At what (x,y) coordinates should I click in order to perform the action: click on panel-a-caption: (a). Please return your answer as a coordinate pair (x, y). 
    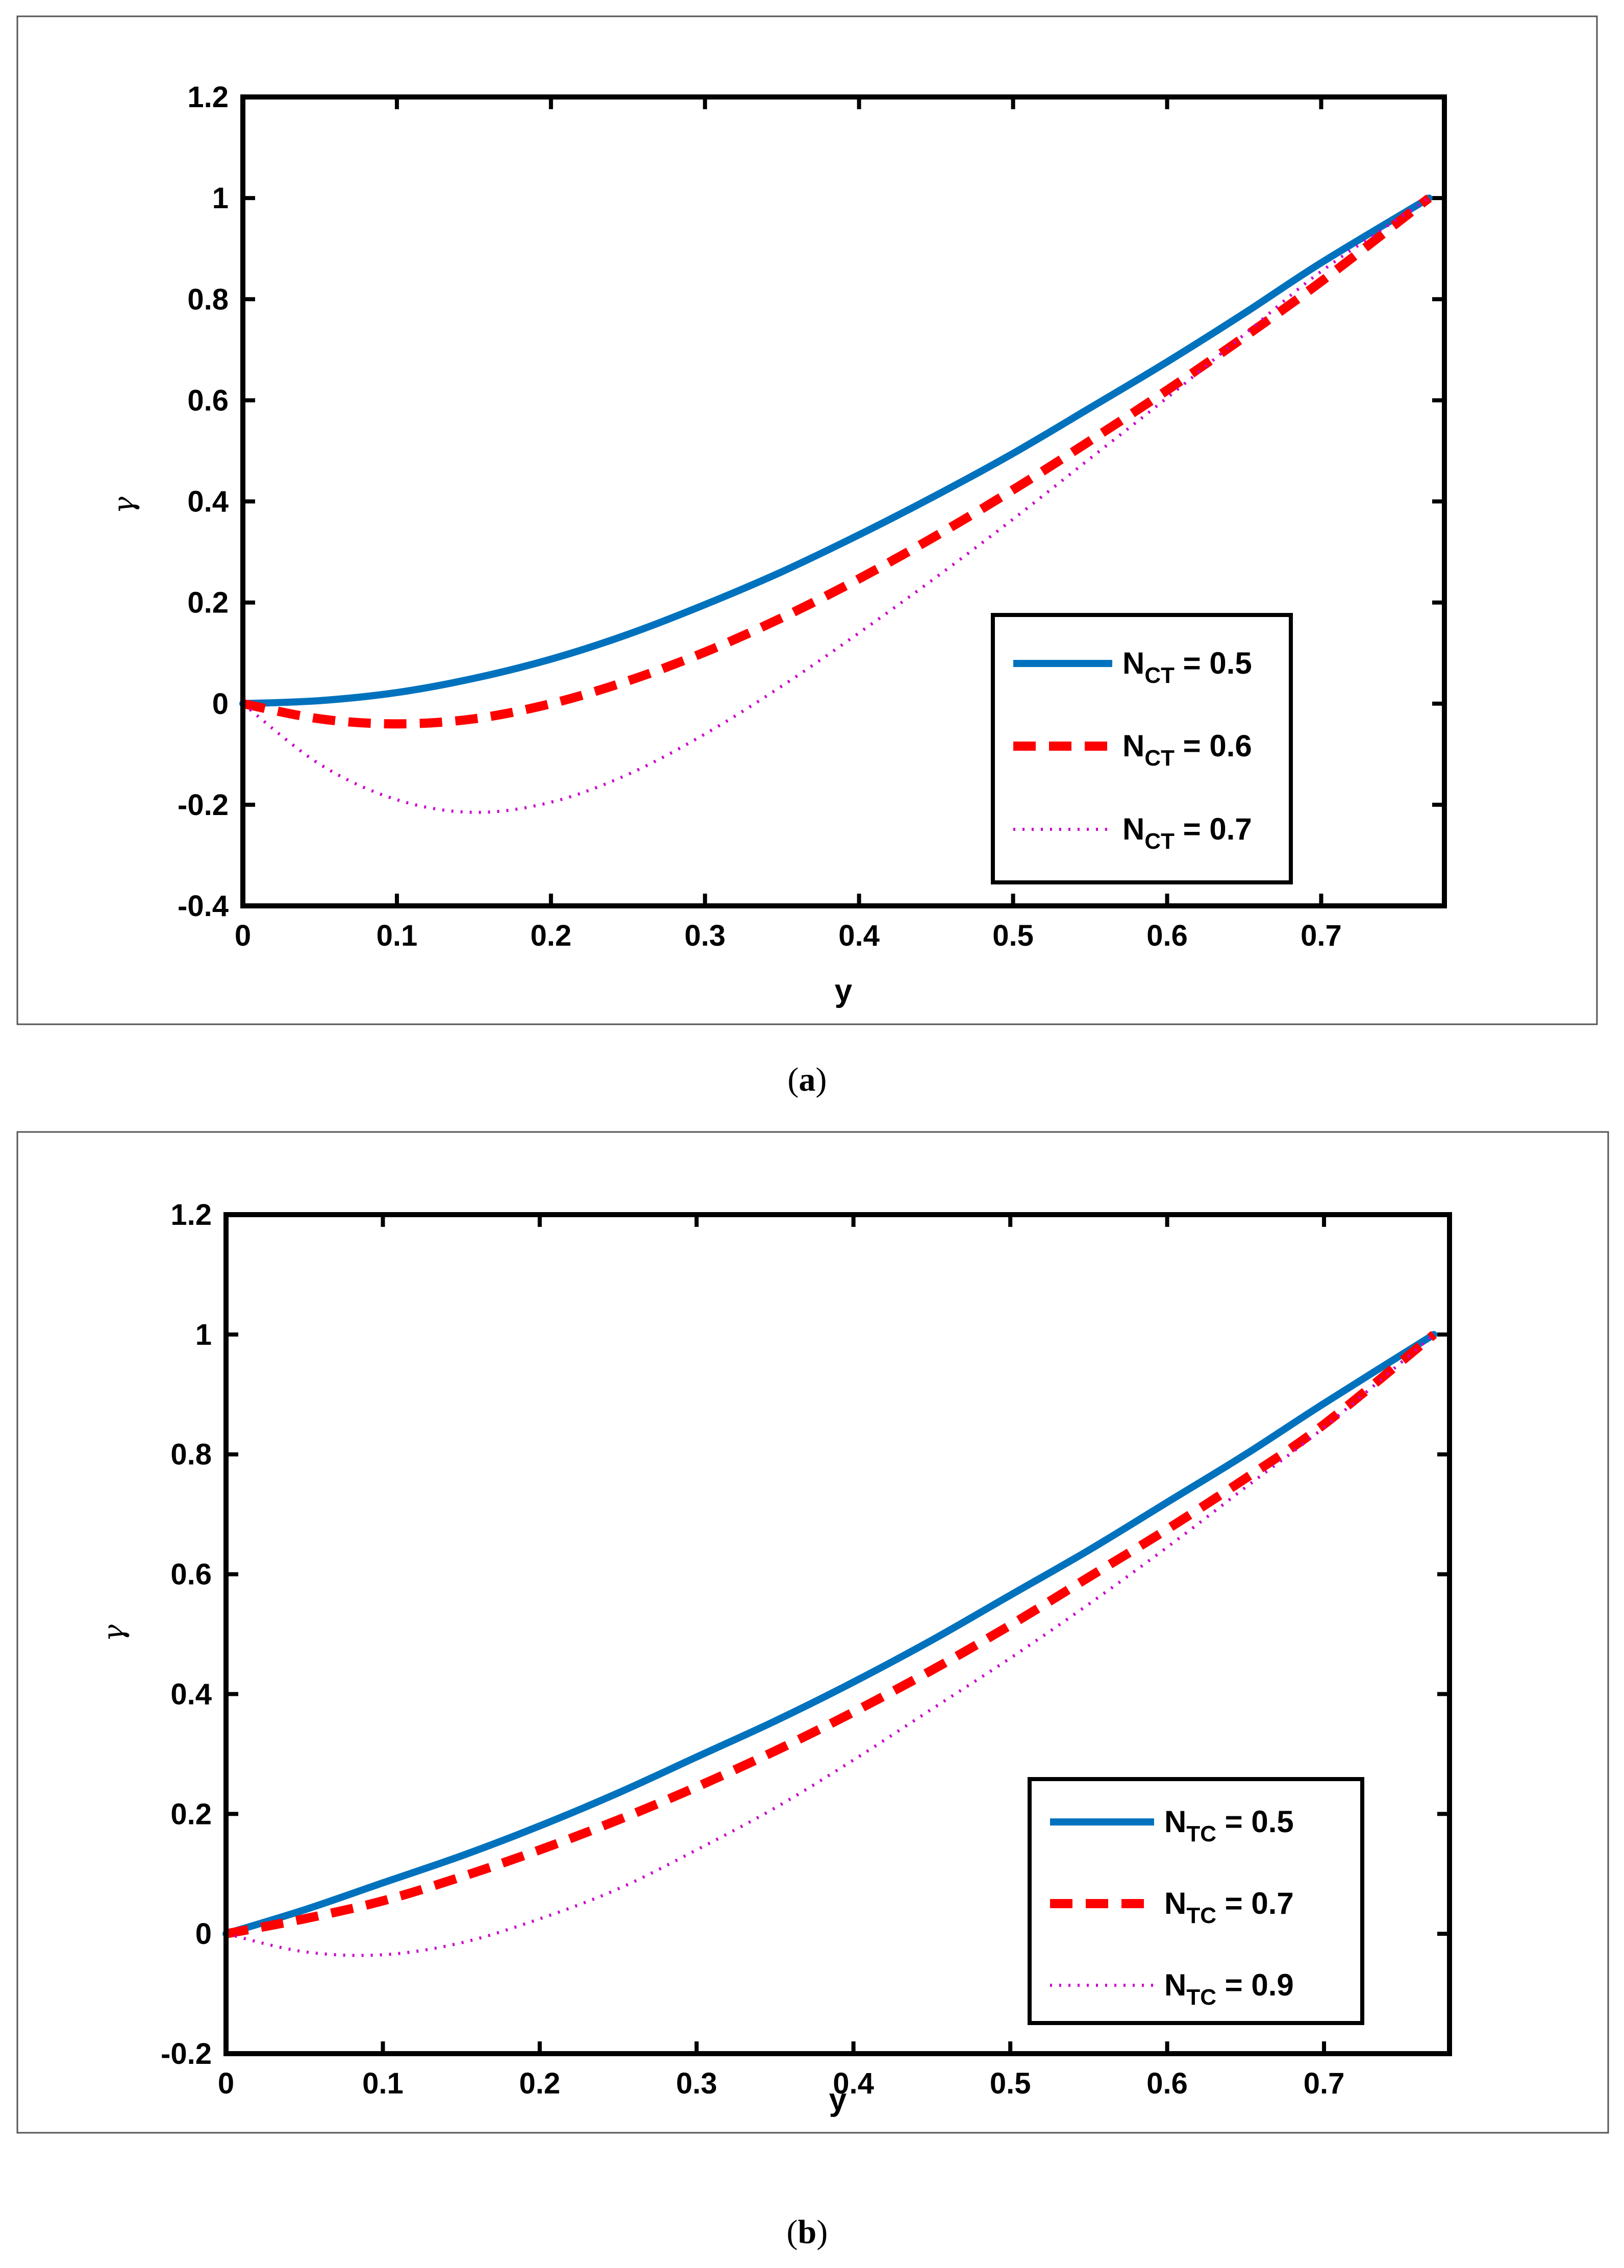
    Looking at the image, I should click on (807, 1079).